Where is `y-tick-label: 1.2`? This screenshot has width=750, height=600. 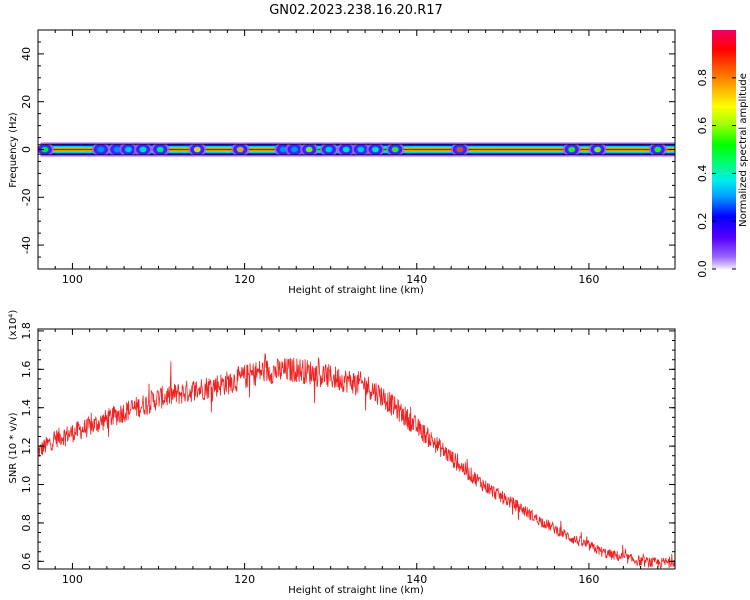 y-tick-label: 1.2 is located at coordinates (26, 446).